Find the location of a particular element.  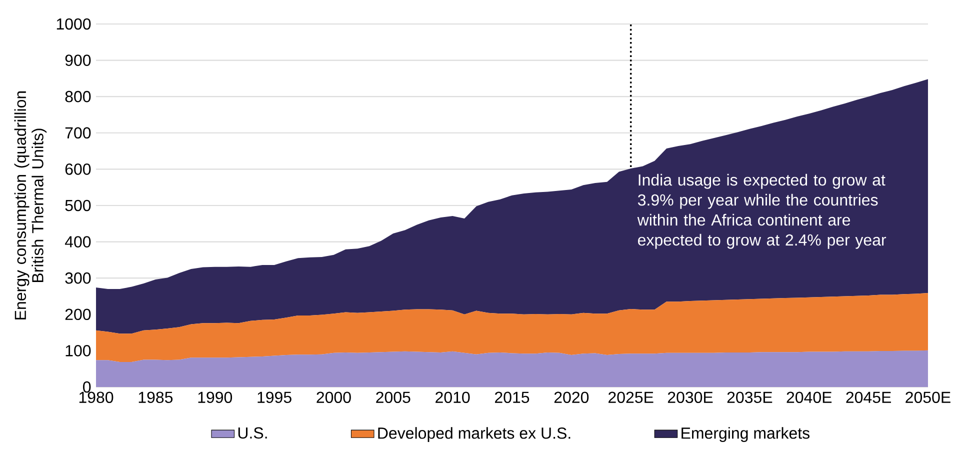

y-tick-label: 0 is located at coordinates (87, 387).